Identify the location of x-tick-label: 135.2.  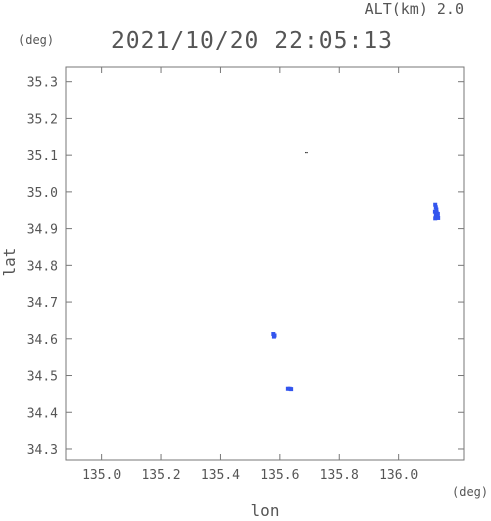
(160, 475).